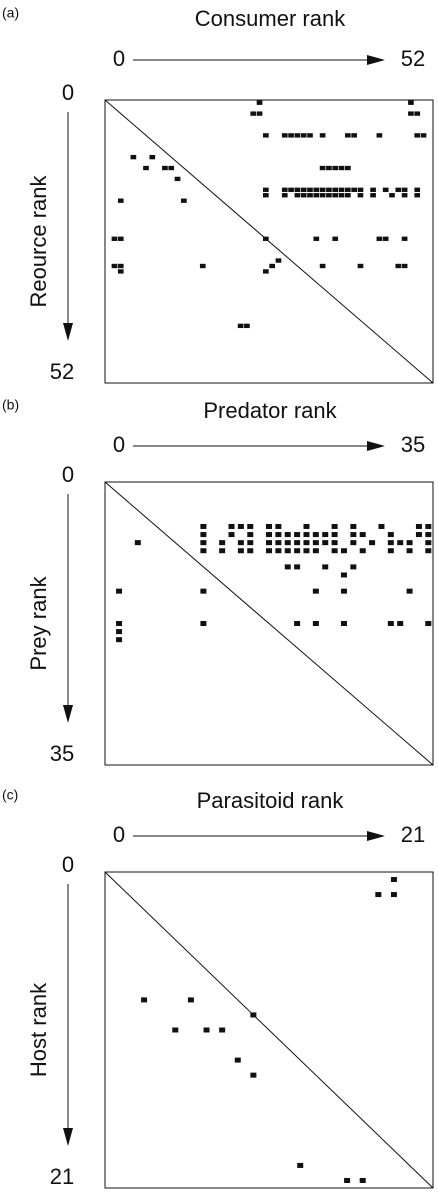 The width and height of the screenshot is (438, 1196). Describe the element at coordinates (38, 1029) in the screenshot. I see `y-axis-label: Host rank` at that location.